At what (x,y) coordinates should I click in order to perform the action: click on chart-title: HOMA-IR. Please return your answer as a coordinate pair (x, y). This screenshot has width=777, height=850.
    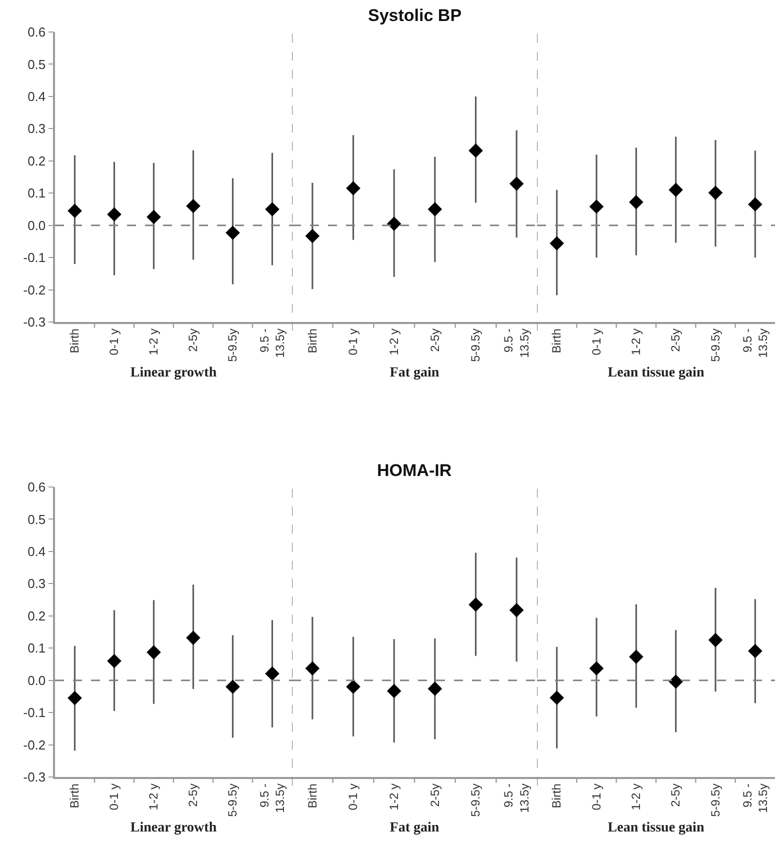
    Looking at the image, I should click on (414, 470).